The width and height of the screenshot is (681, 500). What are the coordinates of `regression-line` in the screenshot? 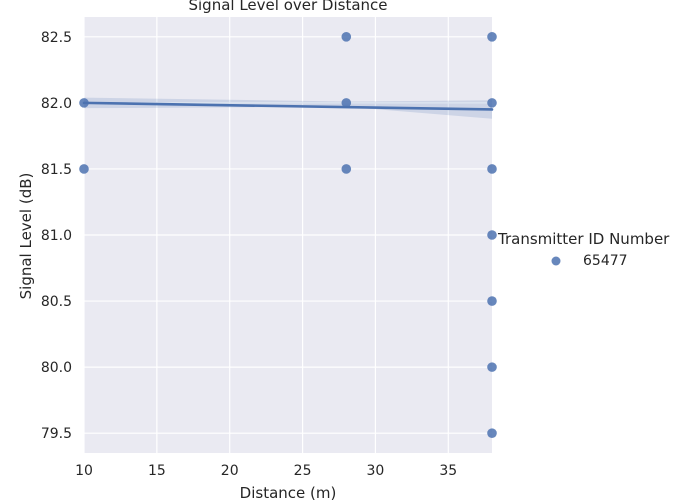 It's located at (288, 106).